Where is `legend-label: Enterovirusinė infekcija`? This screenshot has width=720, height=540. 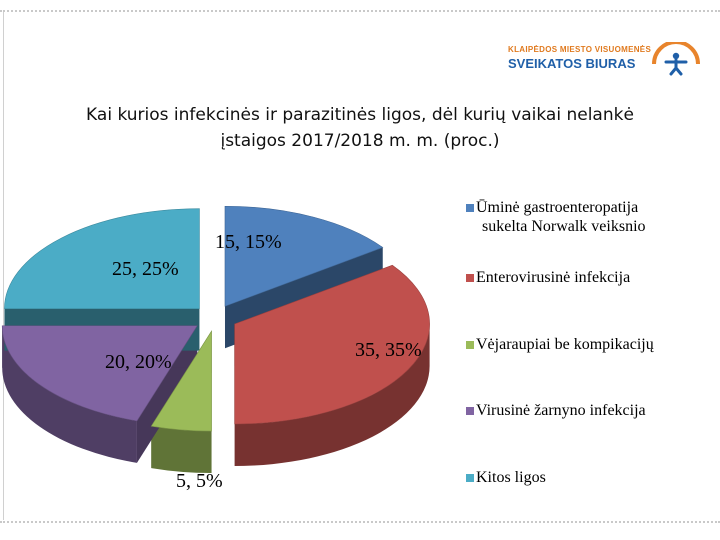 legend-label: Enterovirusinė infekcija is located at coordinates (553, 277).